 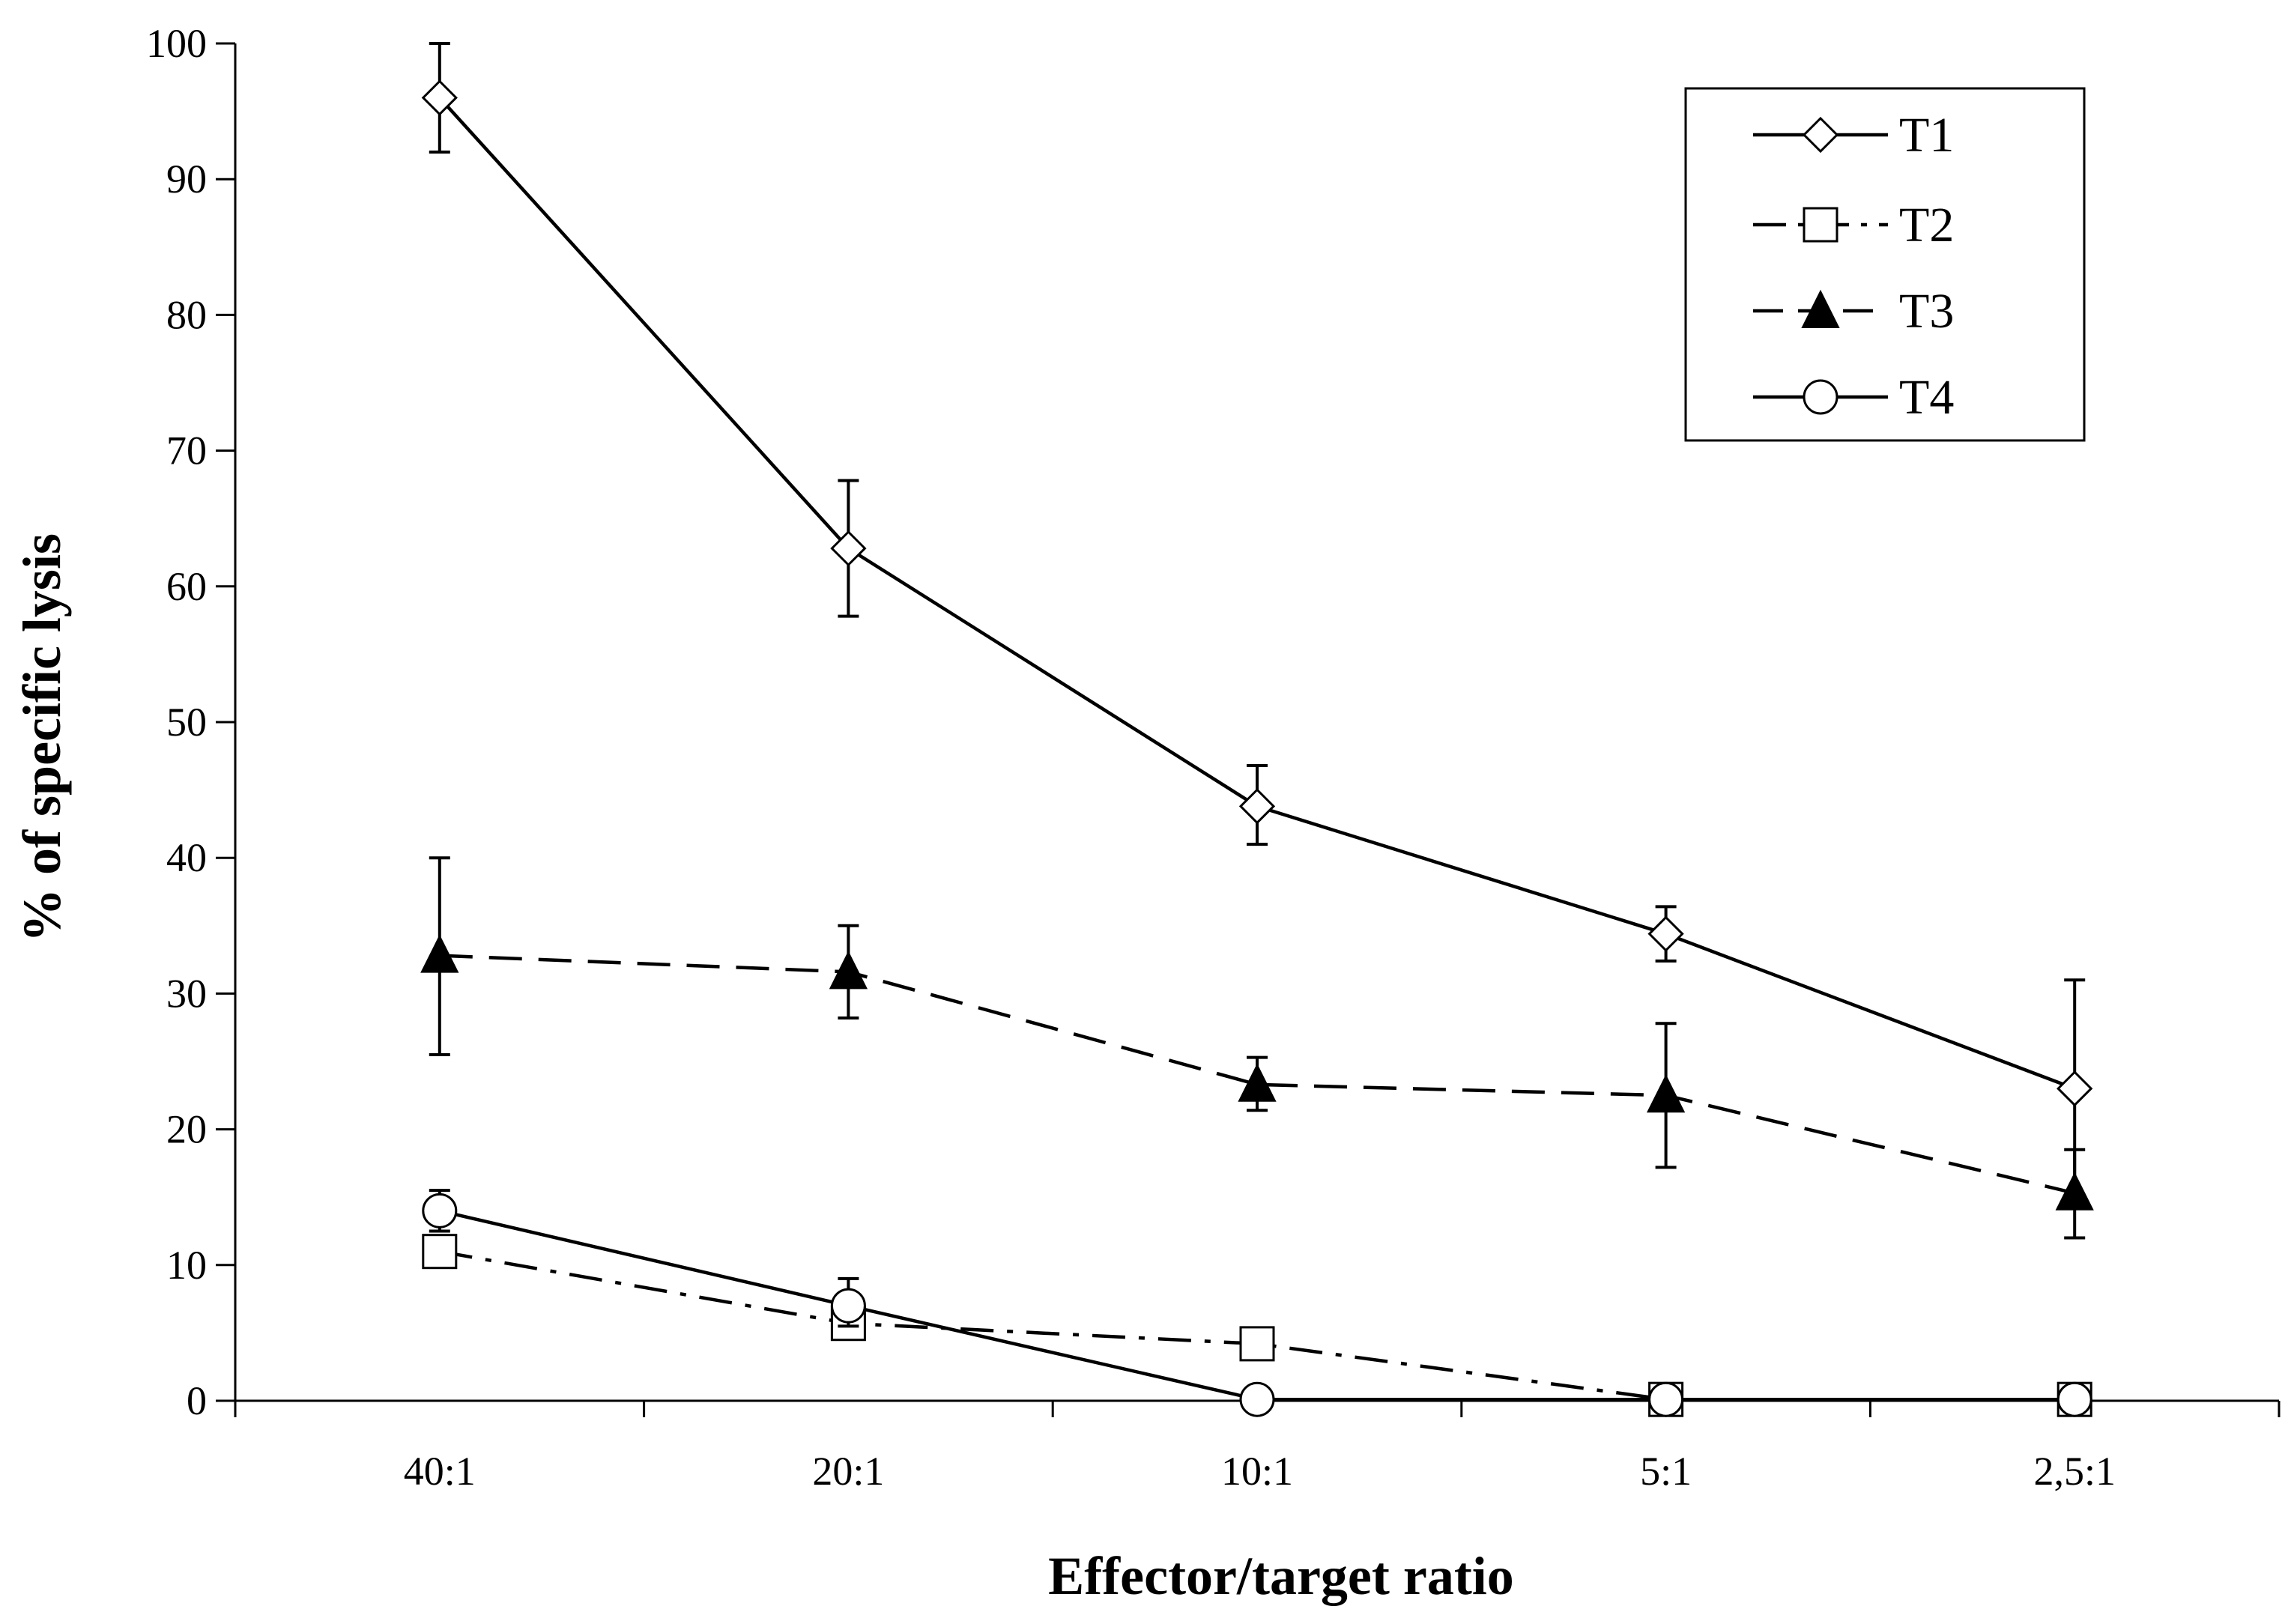 What do you see at coordinates (187, 857) in the screenshot?
I see `y-tick-label: 40` at bounding box center [187, 857].